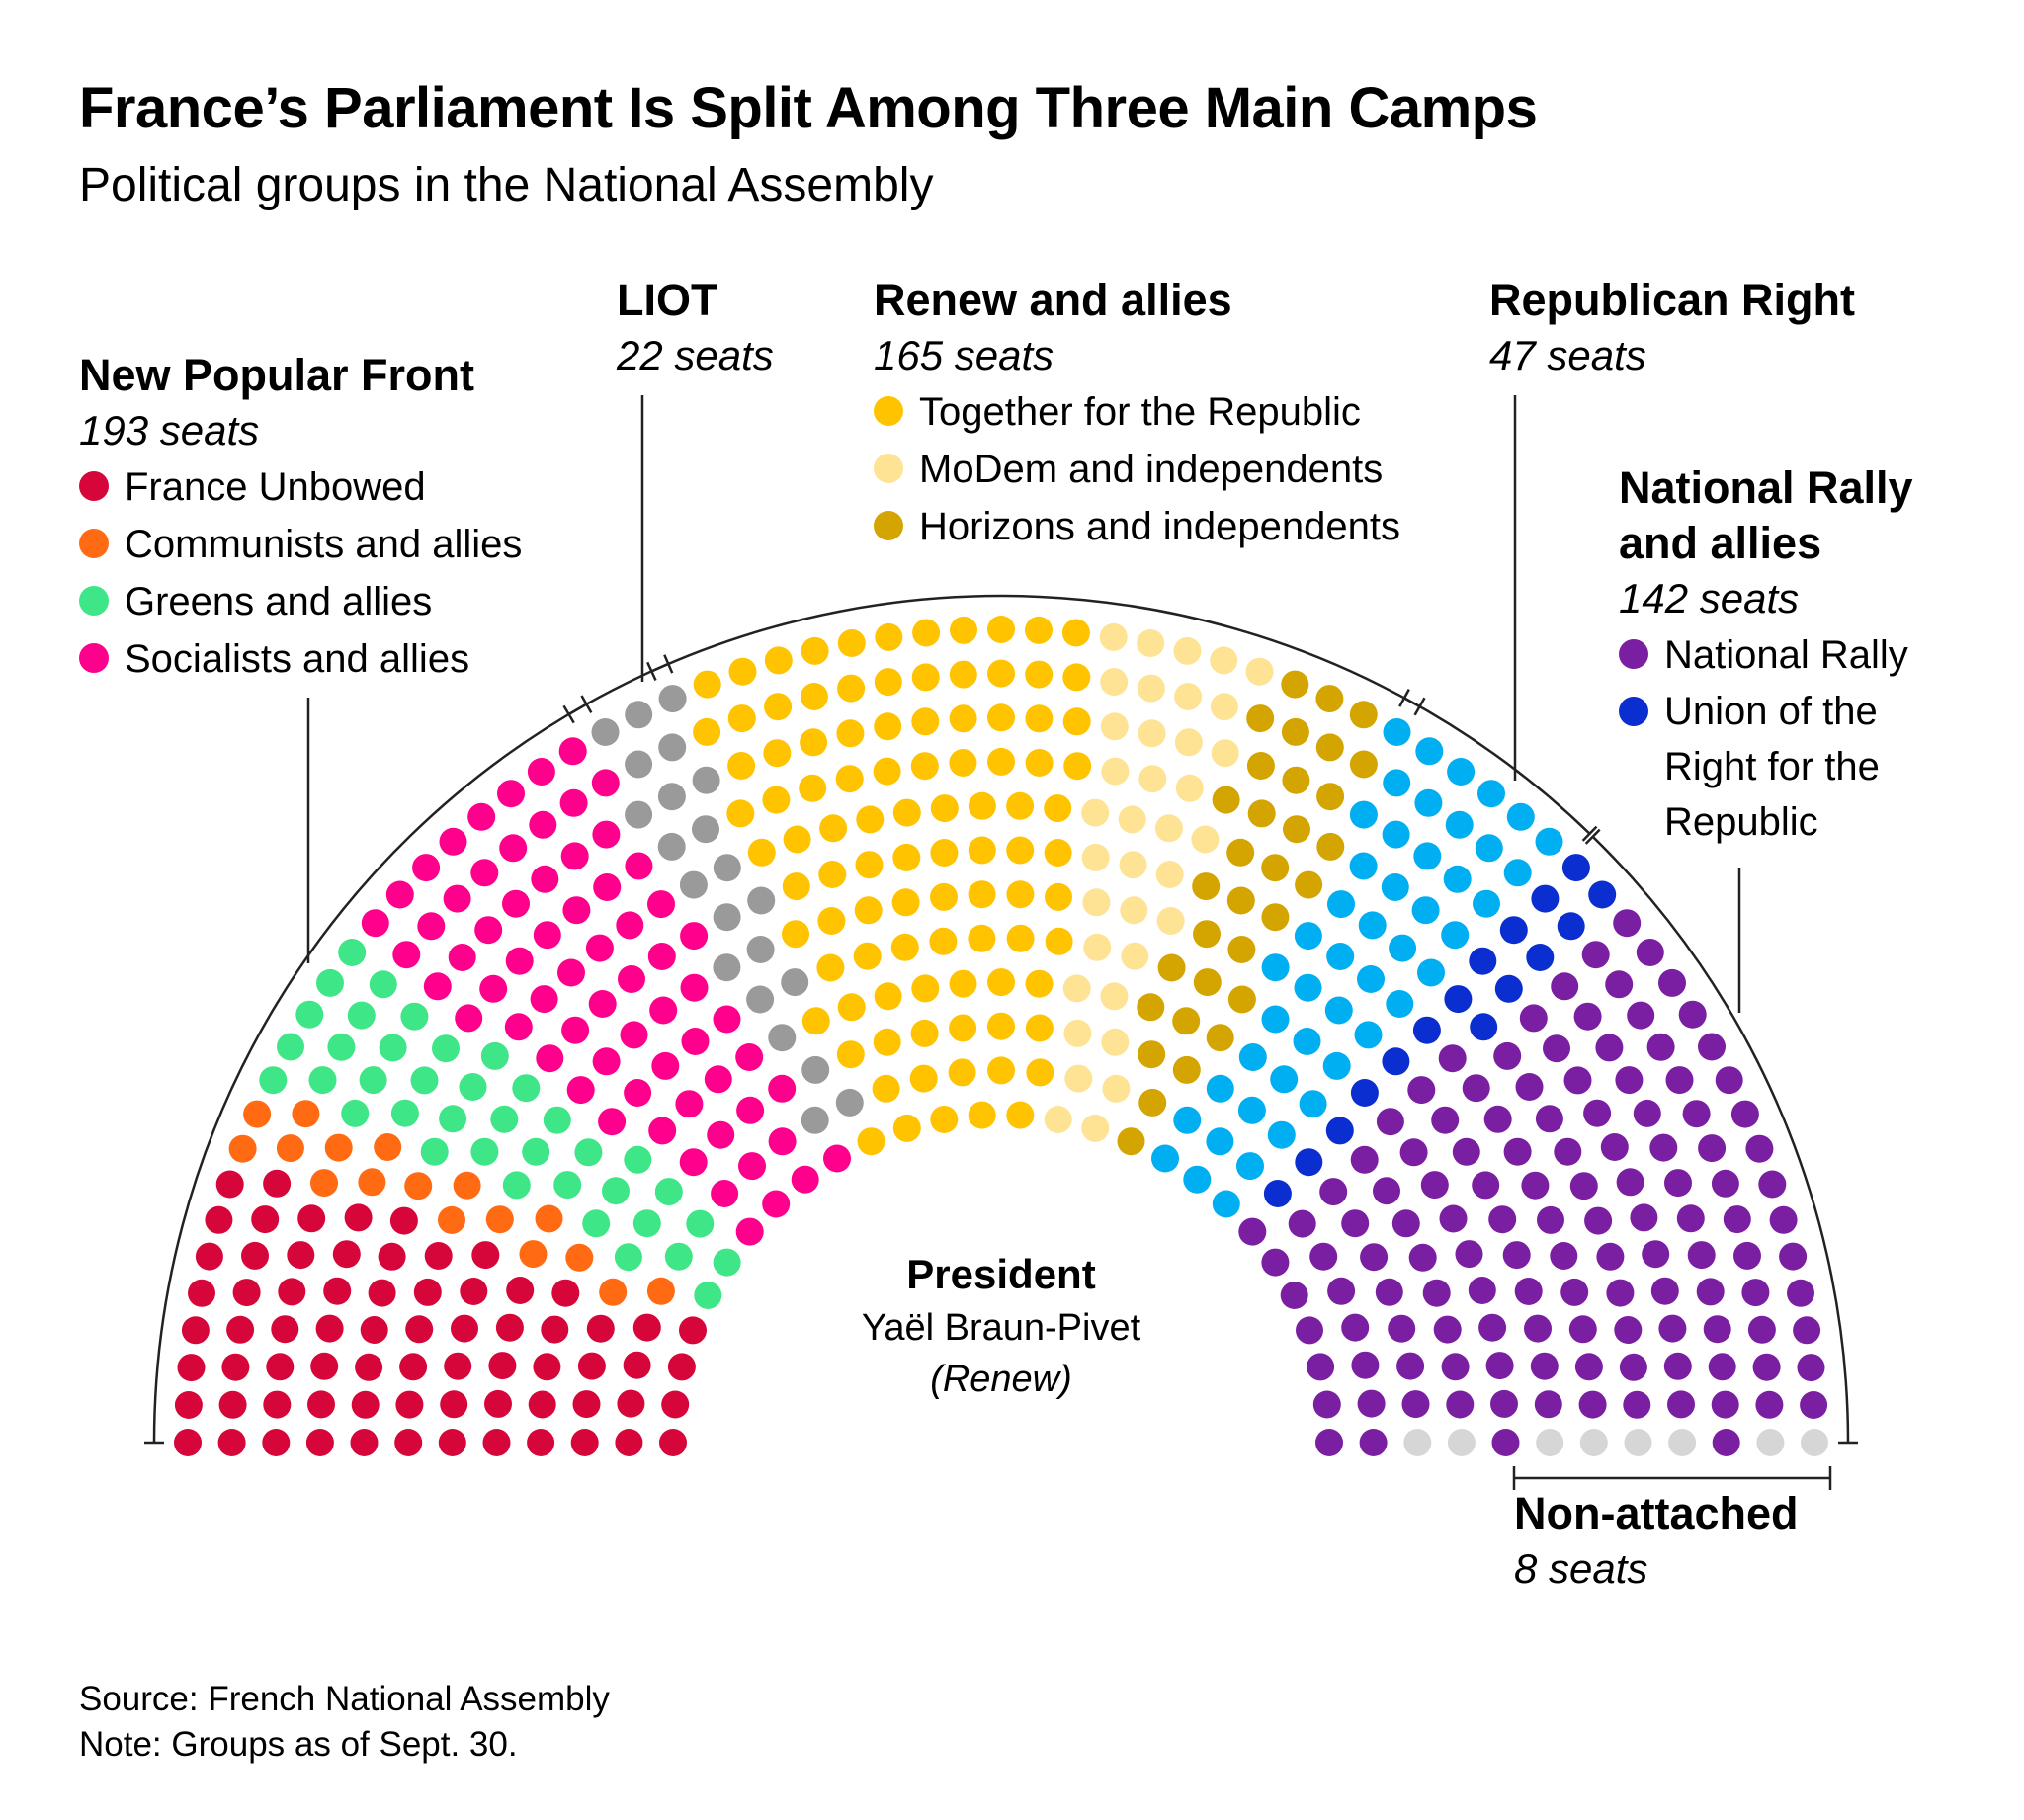 The width and height of the screenshot is (2024, 1820). What do you see at coordinates (1137, 526) in the screenshot?
I see `legend-item-horizons: Horizons and independents` at bounding box center [1137, 526].